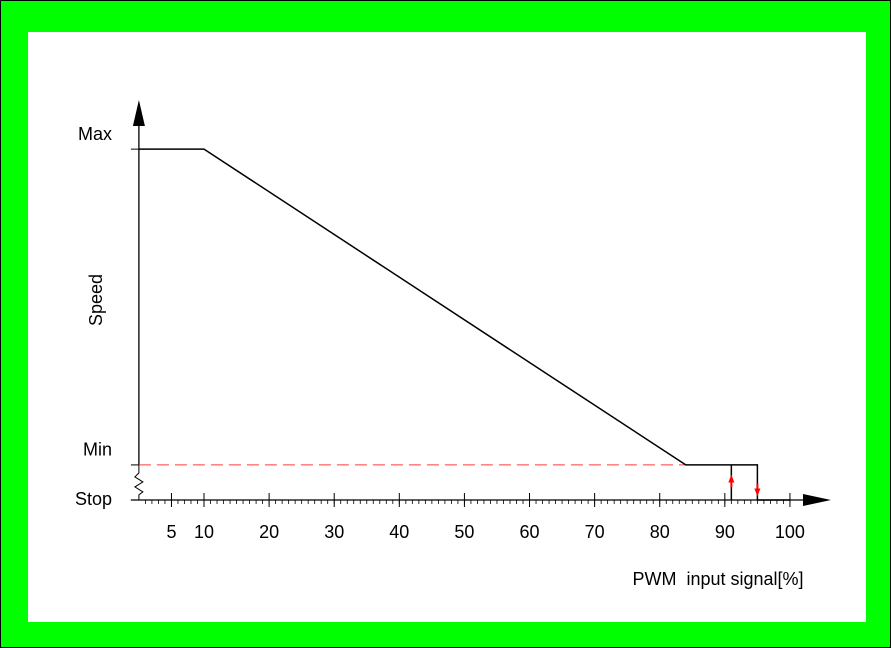 This screenshot has height=648, width=891. What do you see at coordinates (204, 532) in the screenshot?
I see `x-tick-label: 10` at bounding box center [204, 532].